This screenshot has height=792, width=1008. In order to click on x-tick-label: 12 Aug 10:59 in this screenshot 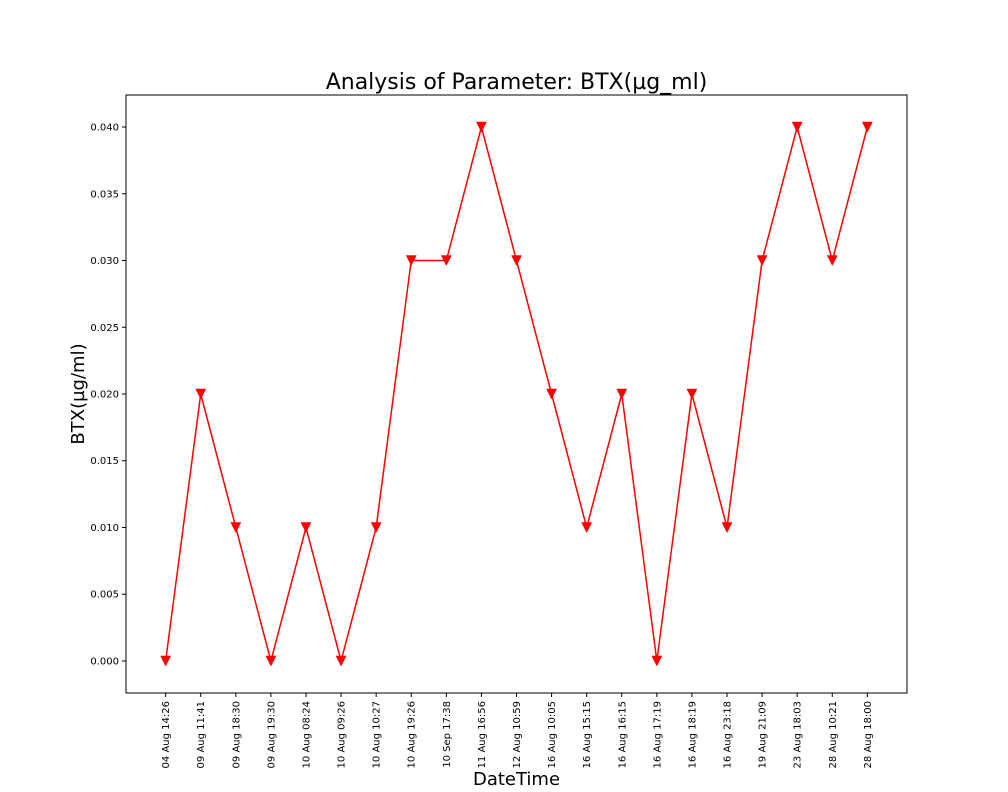, I will do `click(517, 734)`.